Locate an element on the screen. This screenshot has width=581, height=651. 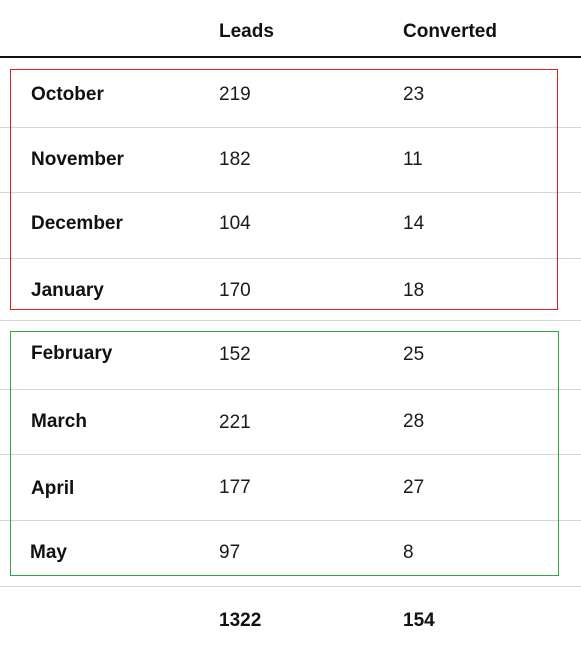
row-converted: 11 is located at coordinates (413, 159).